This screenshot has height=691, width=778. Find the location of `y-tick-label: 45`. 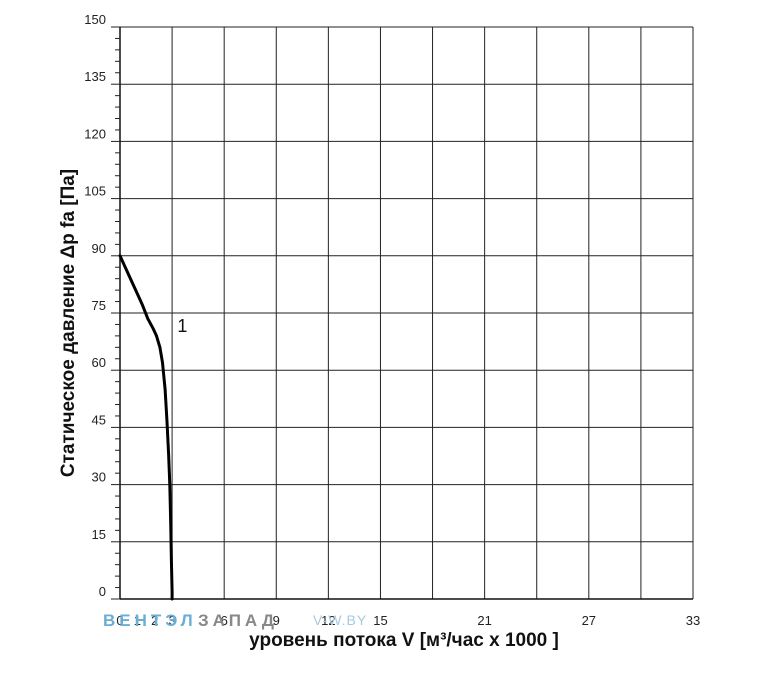

y-tick-label: 45 is located at coordinates (99, 419).